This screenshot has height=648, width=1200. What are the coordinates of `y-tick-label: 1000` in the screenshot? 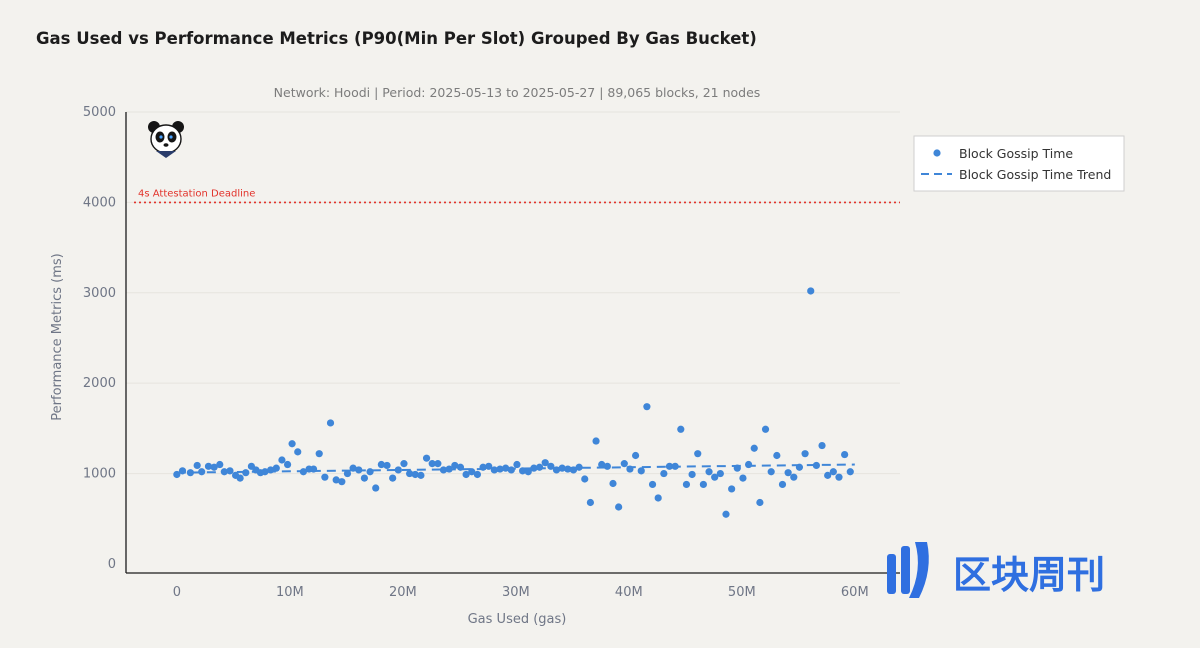 It's located at (99, 474).